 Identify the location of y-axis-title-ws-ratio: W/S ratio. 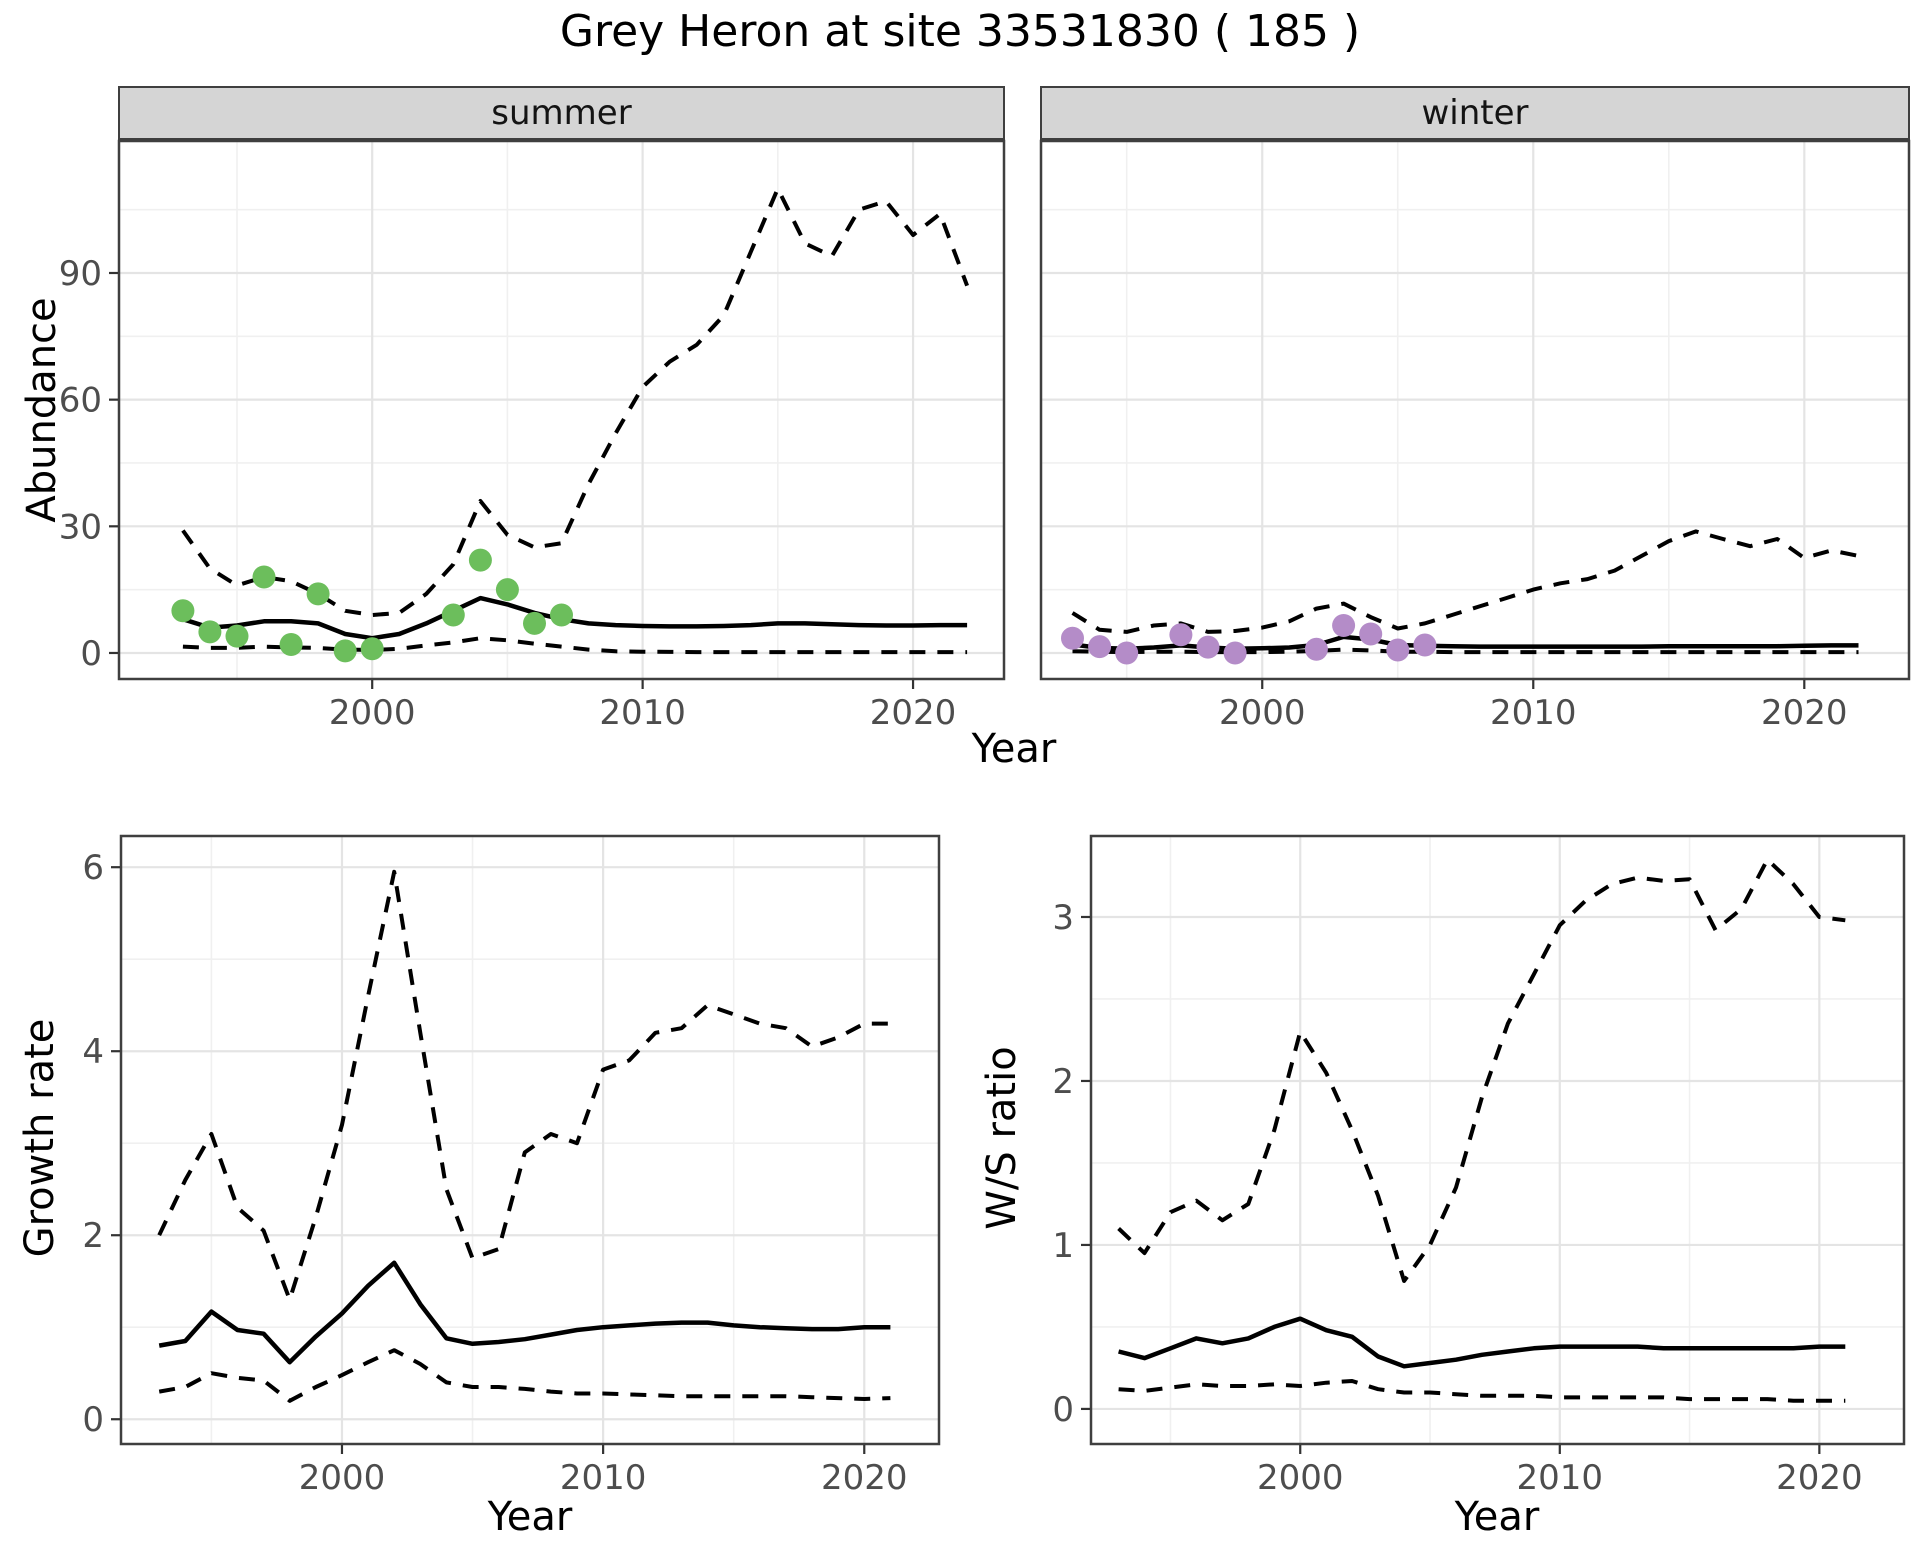
(1002, 1138).